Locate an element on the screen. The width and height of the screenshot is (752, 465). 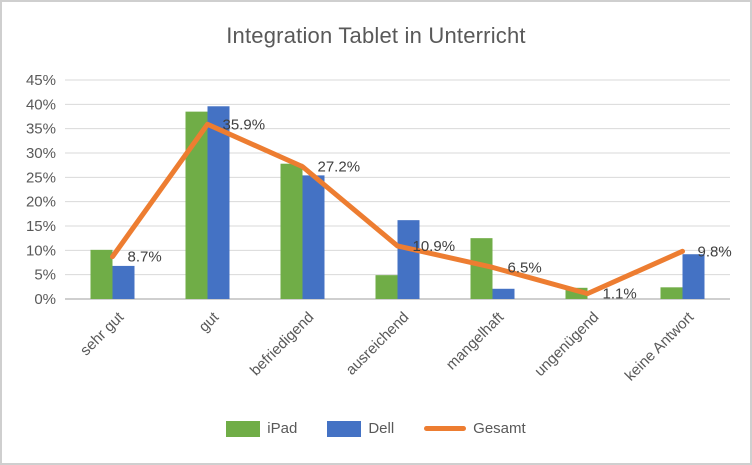
legend-label-dell: Dell is located at coordinates (381, 428).